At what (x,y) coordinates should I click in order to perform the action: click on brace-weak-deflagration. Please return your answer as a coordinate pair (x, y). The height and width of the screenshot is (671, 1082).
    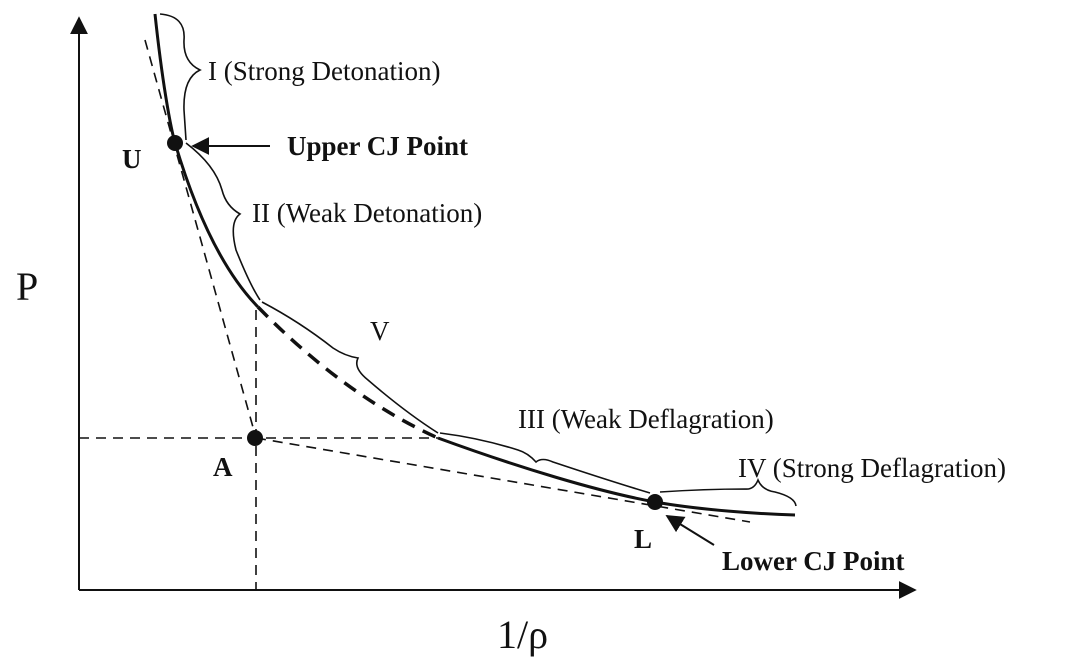
    Looking at the image, I should click on (545, 463).